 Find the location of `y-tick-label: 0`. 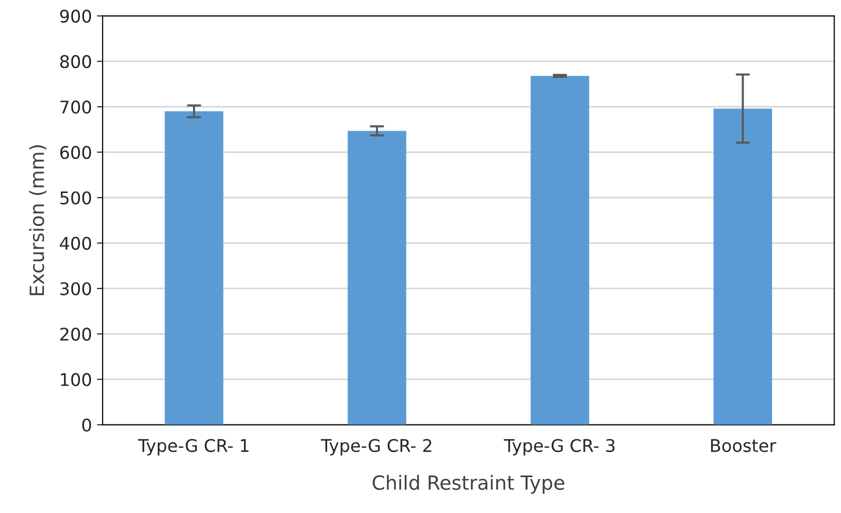

y-tick-label: 0 is located at coordinates (87, 425).